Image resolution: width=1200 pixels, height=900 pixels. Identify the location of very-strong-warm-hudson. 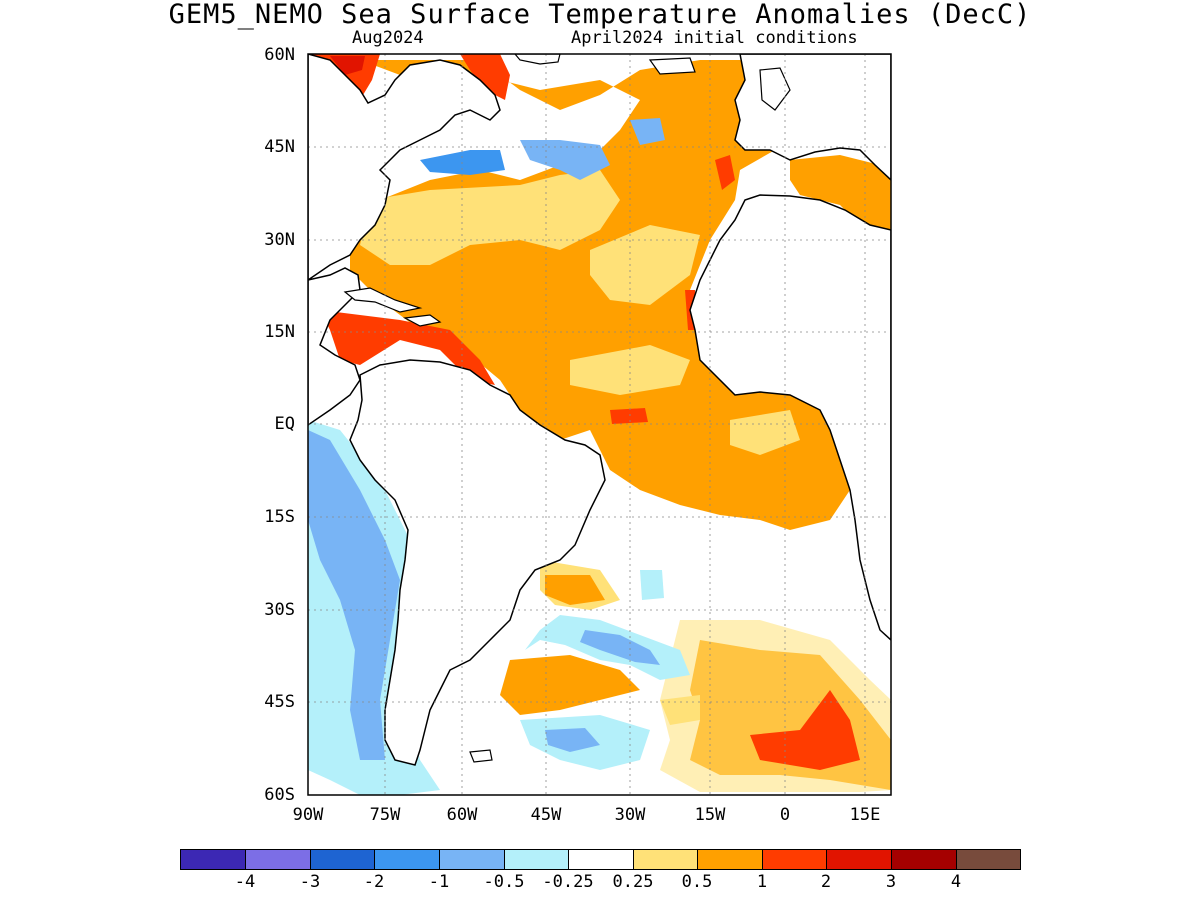
(347, 65).